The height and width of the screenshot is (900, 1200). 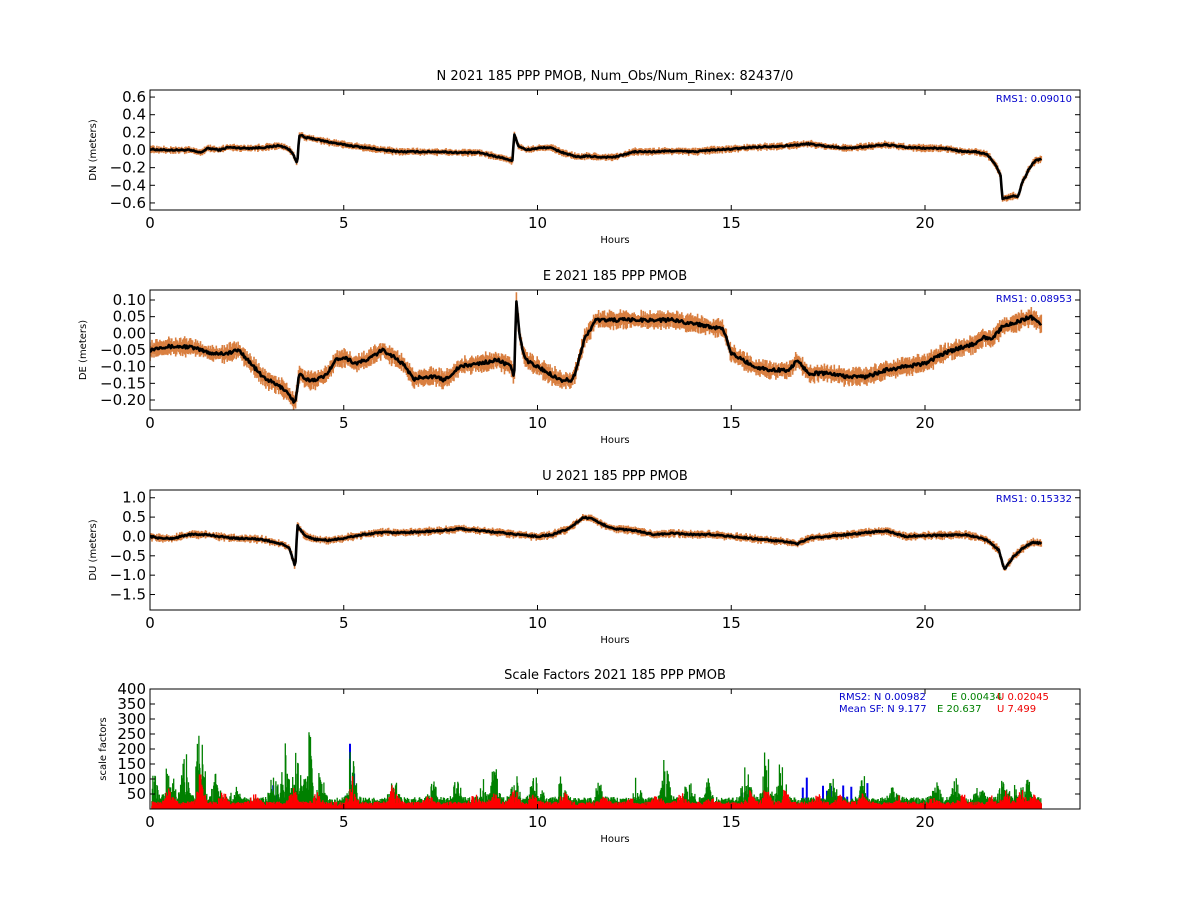 I want to click on rms2-annotation: U 0.02045, so click(x=1023, y=697).